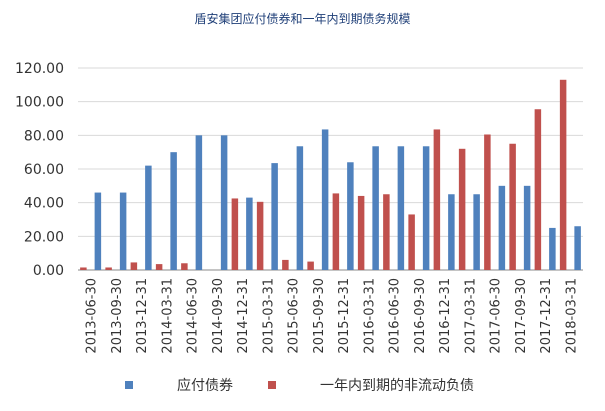 The height and width of the screenshot is (411, 605). What do you see at coordinates (397, 386) in the screenshot?
I see `legend-label-series-2: 一年内到期的非流动负债` at bounding box center [397, 386].